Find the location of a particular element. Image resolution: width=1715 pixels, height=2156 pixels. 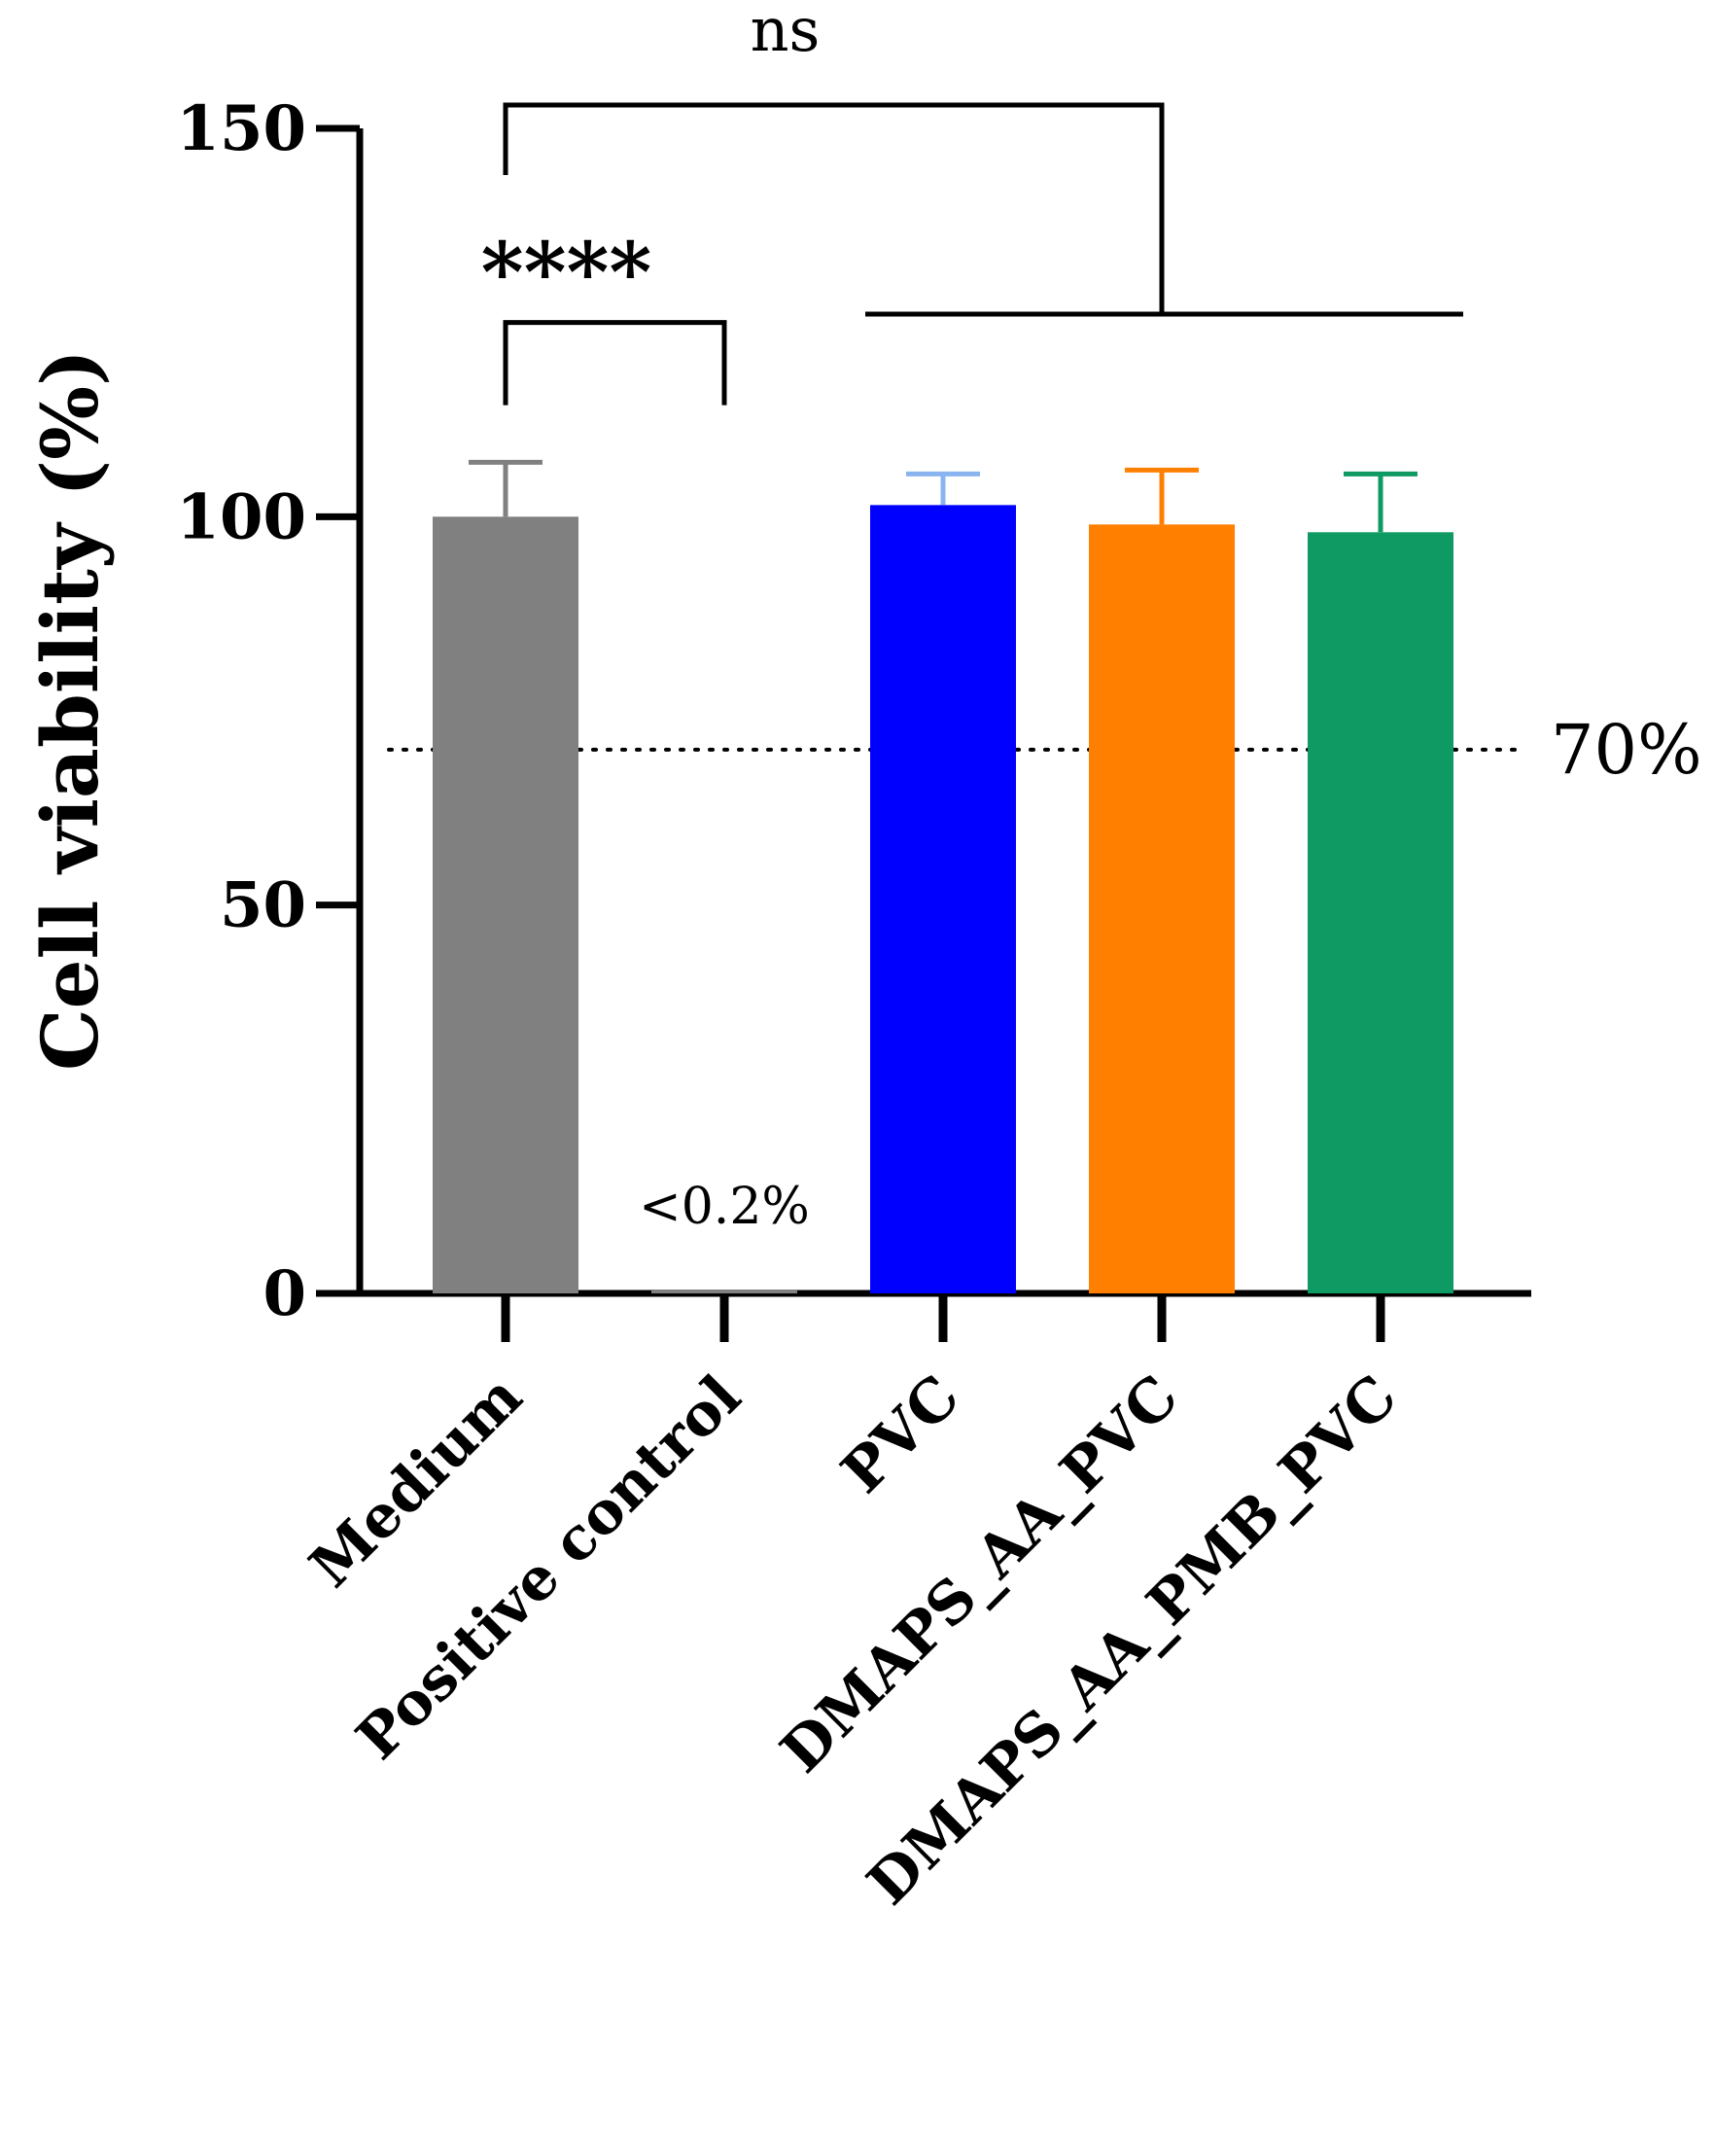

ns-label: ns is located at coordinates (786, 32).